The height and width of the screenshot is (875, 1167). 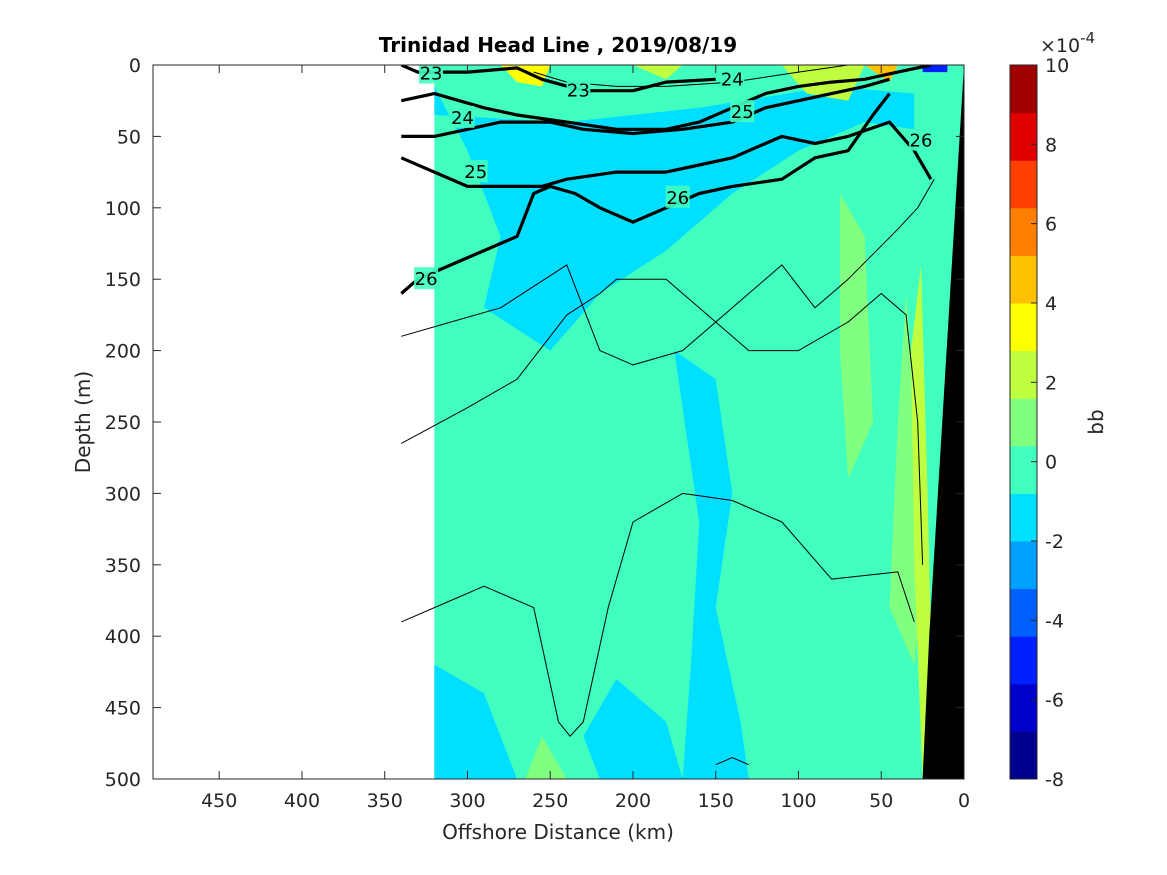 What do you see at coordinates (123, 352) in the screenshot?
I see `y-tick-label-4: 200` at bounding box center [123, 352].